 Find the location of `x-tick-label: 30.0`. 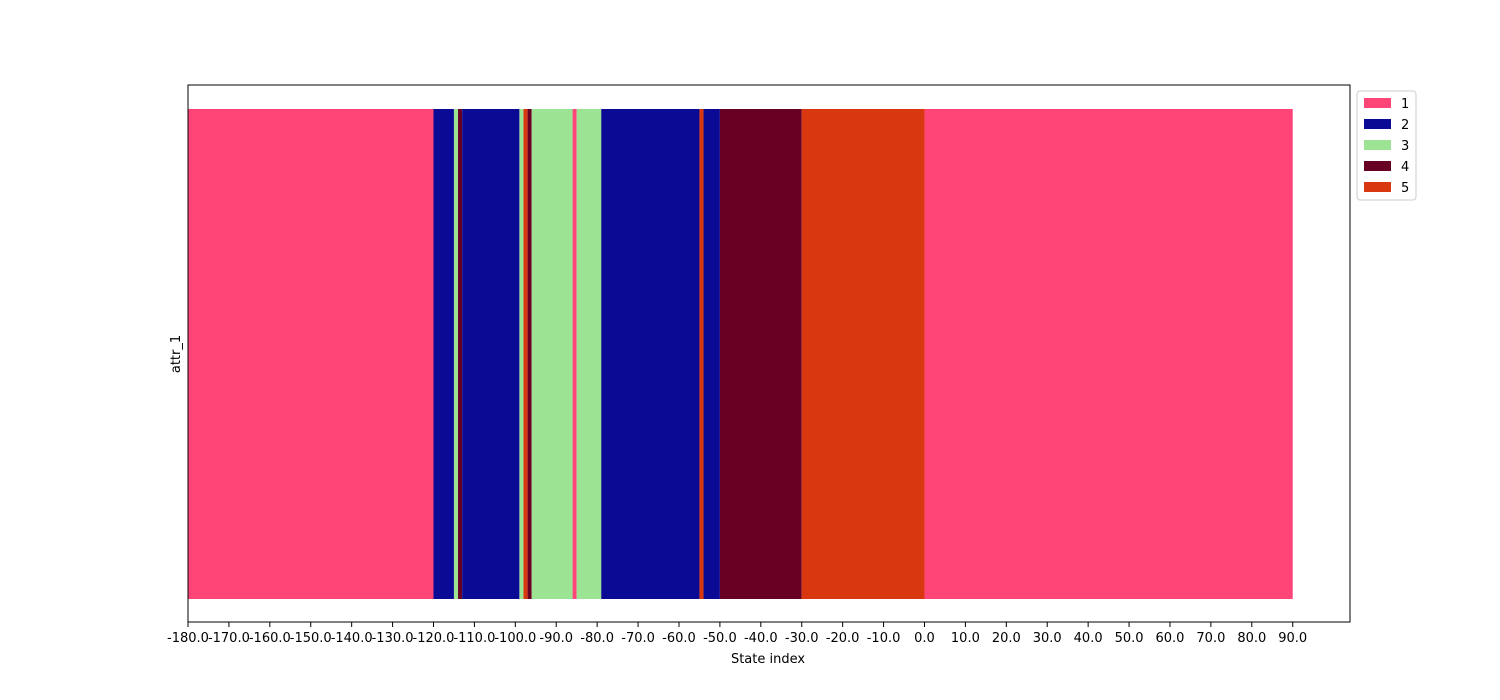

x-tick-label: 30.0 is located at coordinates (1047, 638).